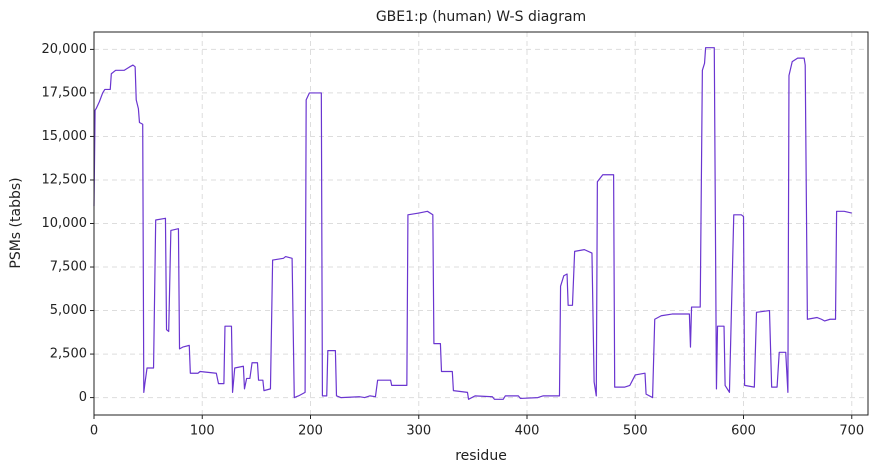  What do you see at coordinates (418, 431) in the screenshot?
I see `x-tick-label: 300` at bounding box center [418, 431].